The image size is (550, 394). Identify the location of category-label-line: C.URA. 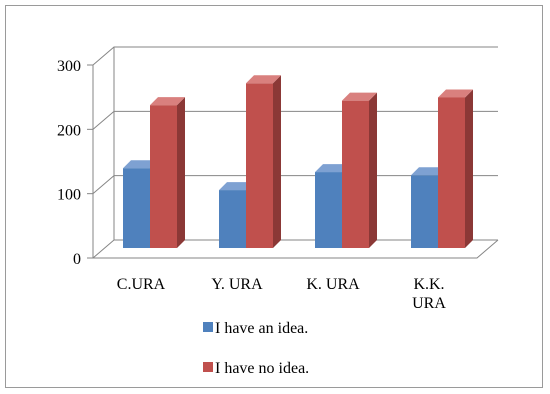
(141, 284).